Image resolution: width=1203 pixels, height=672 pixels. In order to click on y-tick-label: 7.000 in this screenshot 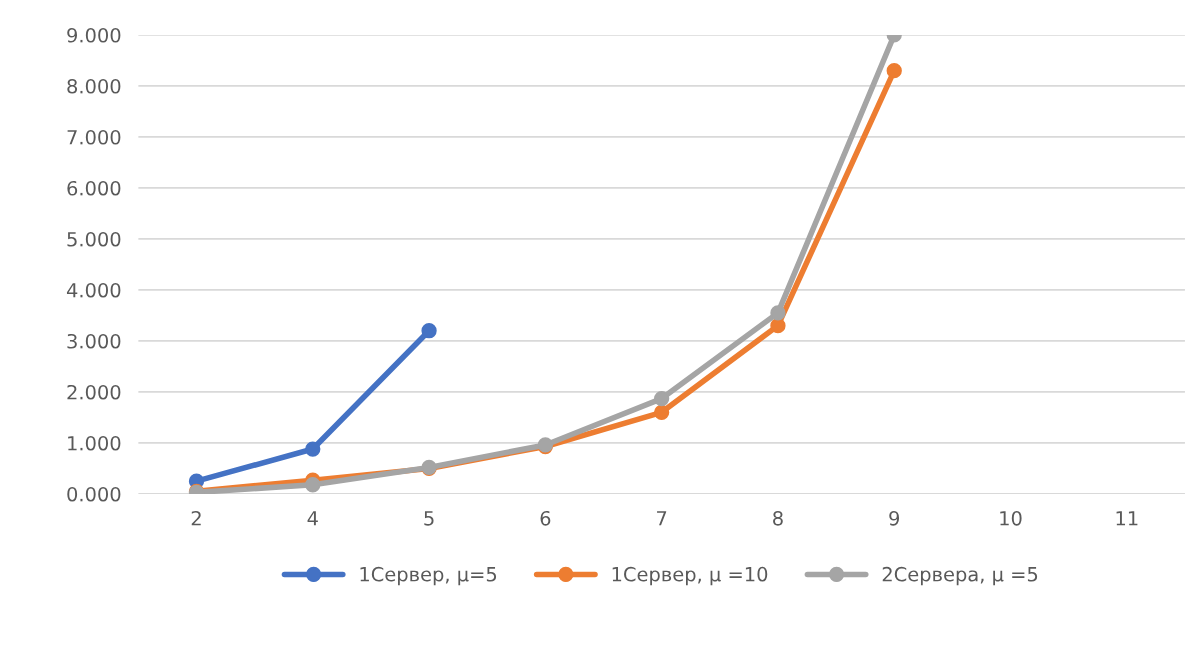, I will do `click(94, 137)`.